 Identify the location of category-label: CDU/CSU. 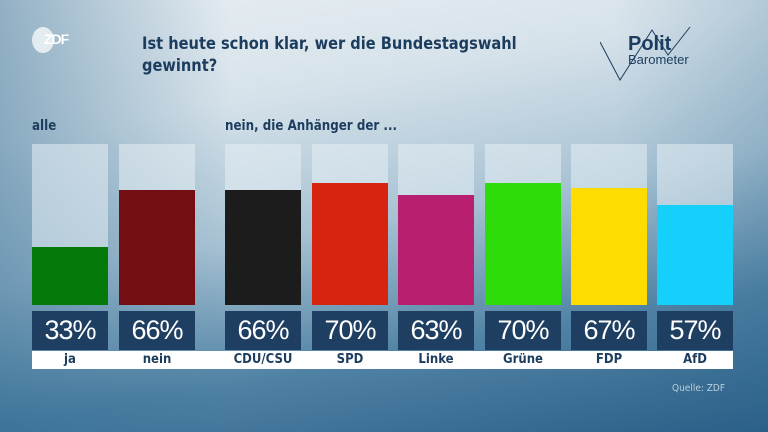
(263, 359).